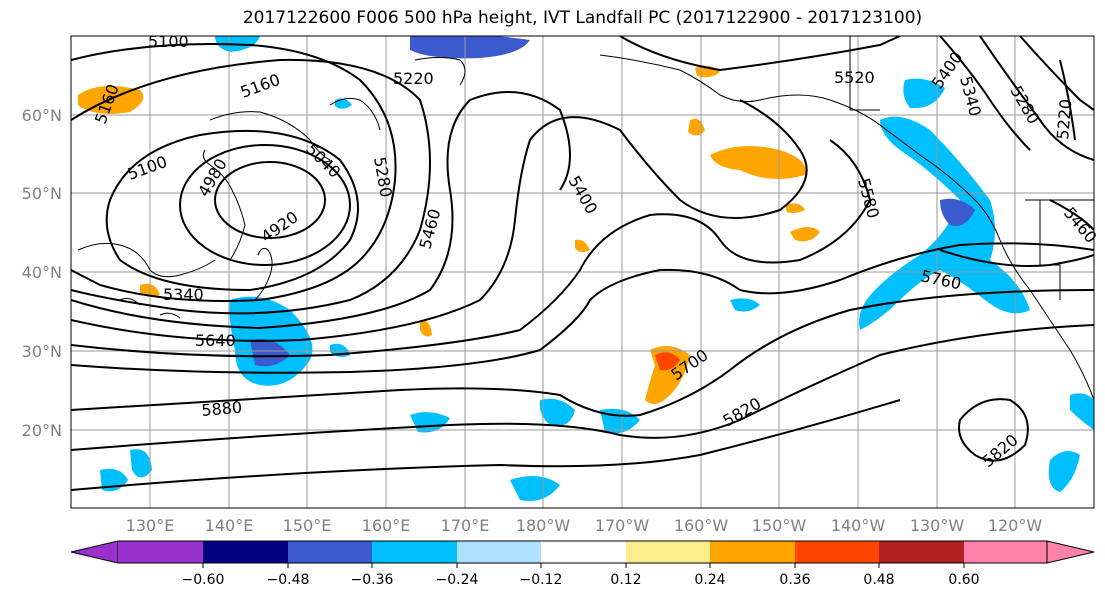  I want to click on colorbar-tick: −0.60, so click(203, 580).